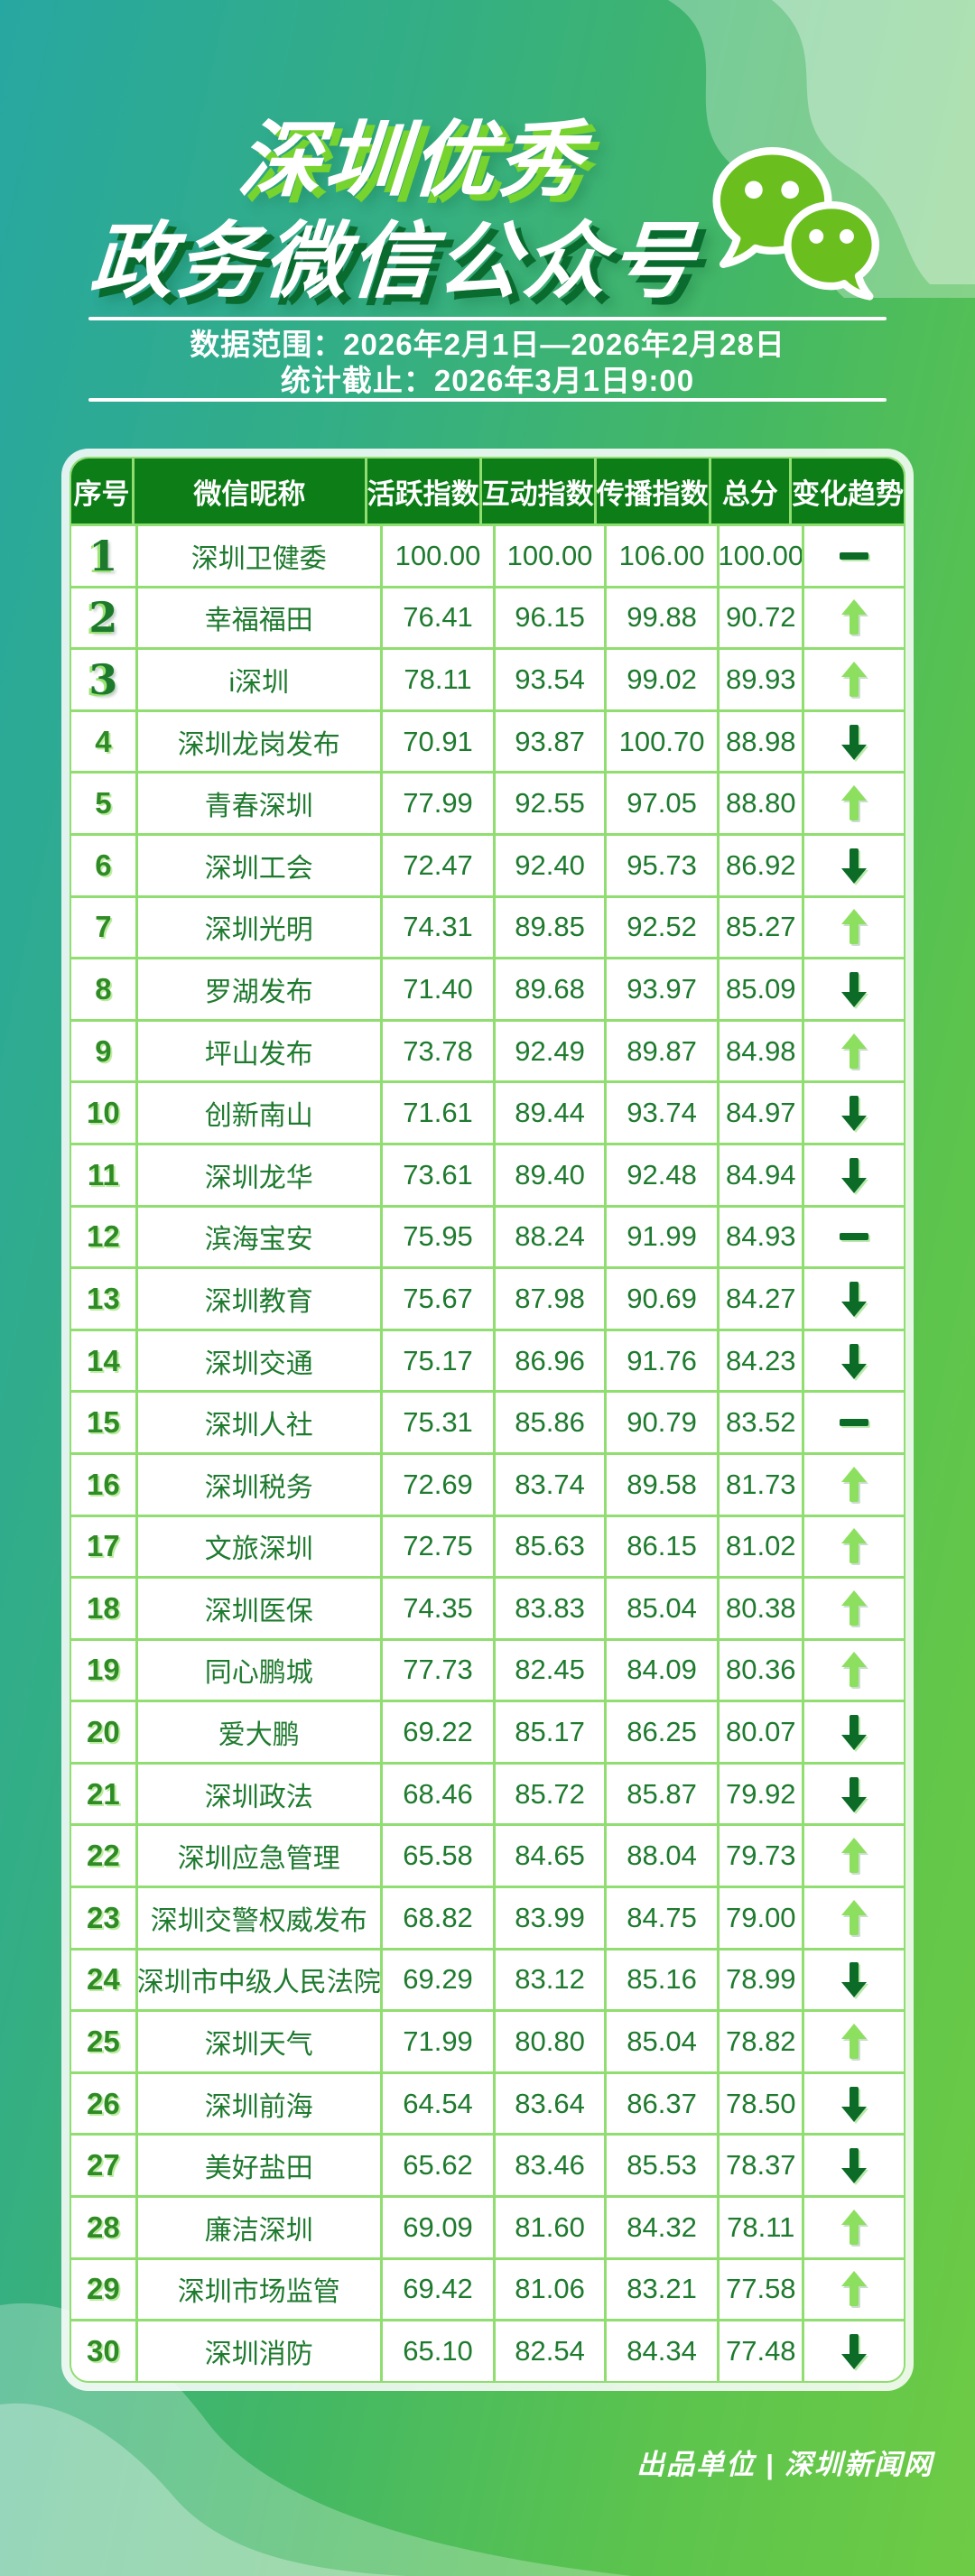 Image resolution: width=975 pixels, height=2576 pixels. Describe the element at coordinates (762, 1732) in the screenshot. I see `total-score-cell: 80.07` at that location.